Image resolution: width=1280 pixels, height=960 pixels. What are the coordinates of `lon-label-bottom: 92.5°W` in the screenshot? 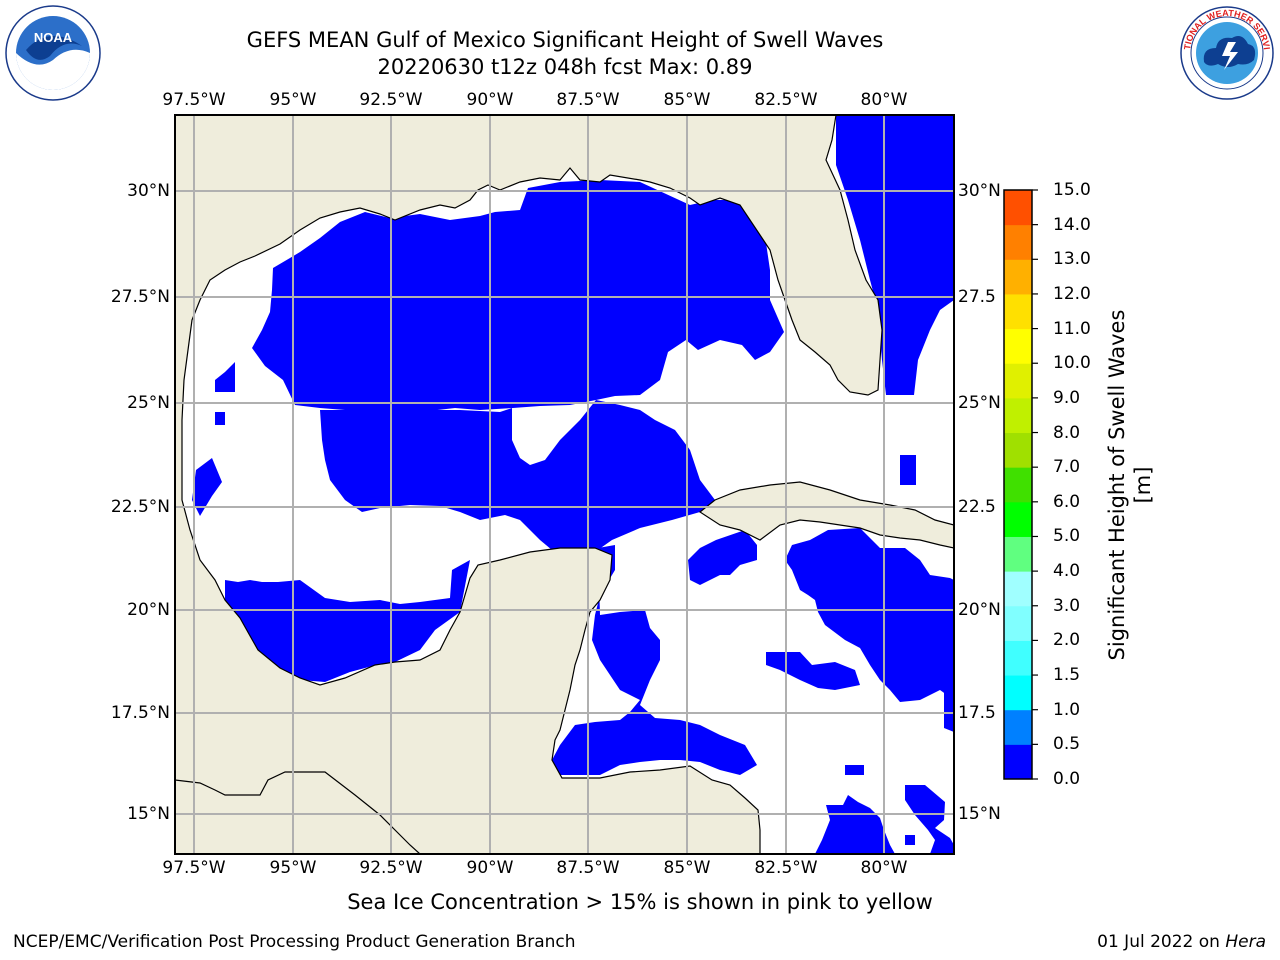 It's located at (391, 868).